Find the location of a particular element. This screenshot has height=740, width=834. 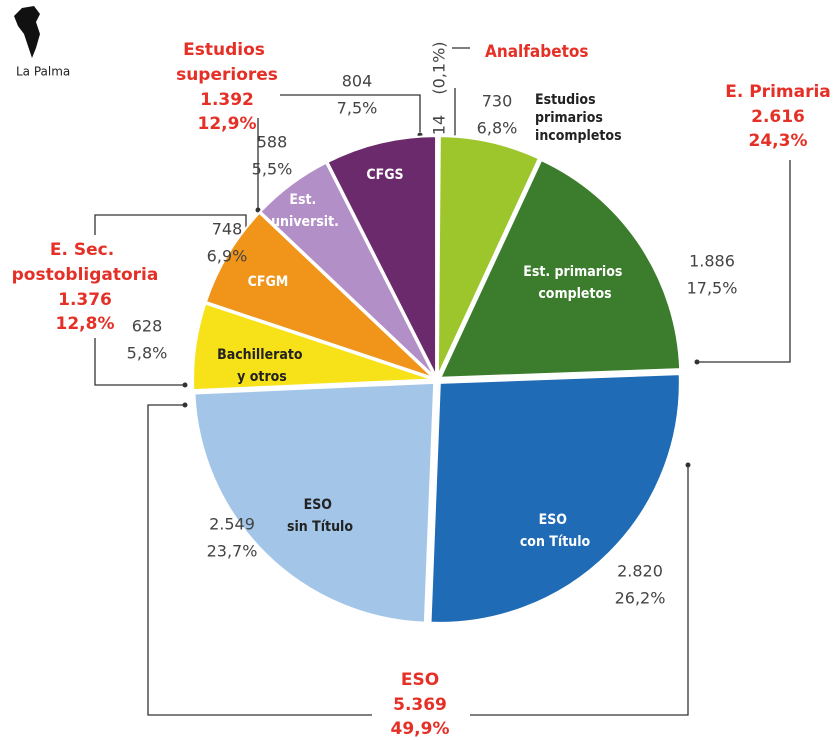

percent-label: 6,8% is located at coordinates (497, 128).